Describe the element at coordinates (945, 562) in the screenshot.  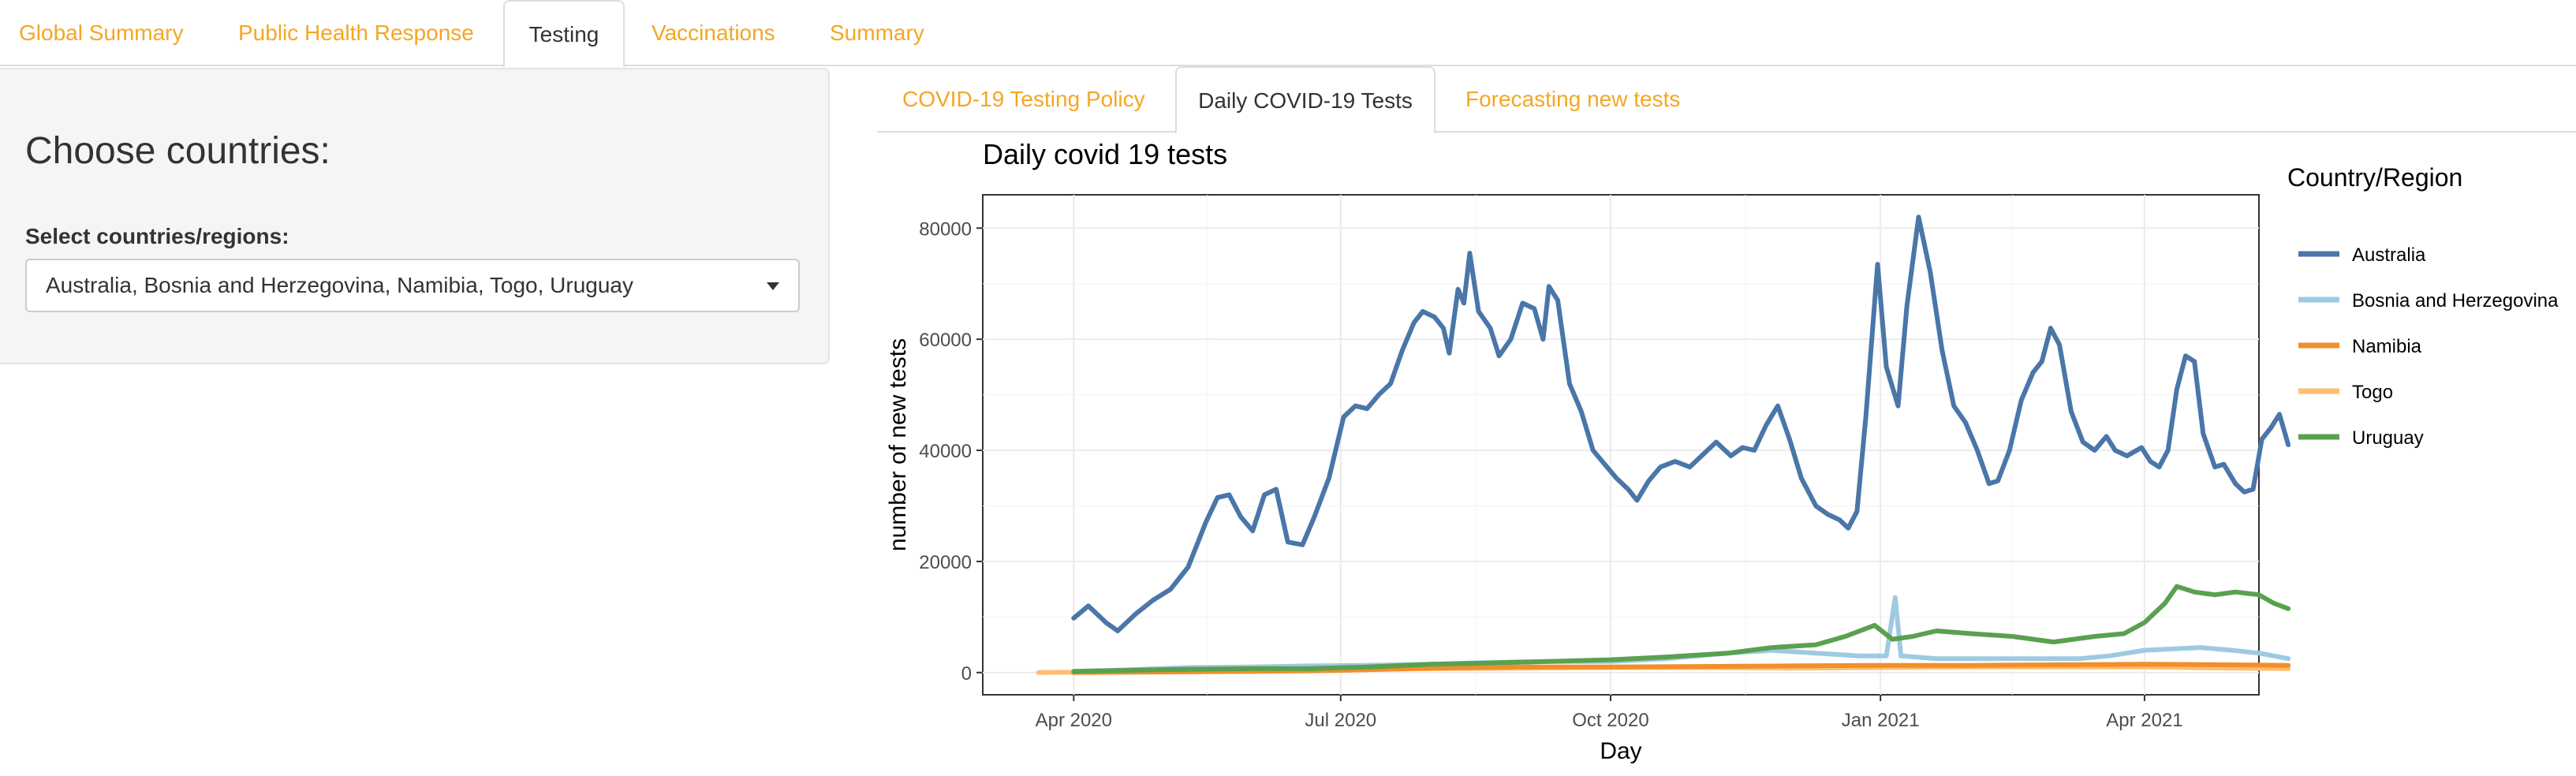
I see `y-tick-label: 20000` at that location.